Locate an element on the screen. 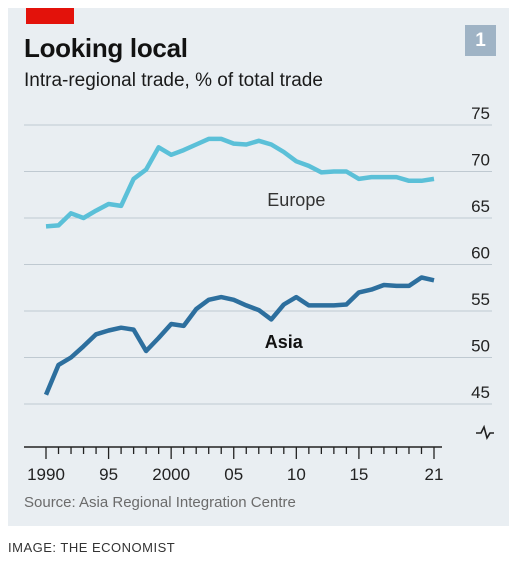  chart-number-badge: 1 is located at coordinates (480, 40).